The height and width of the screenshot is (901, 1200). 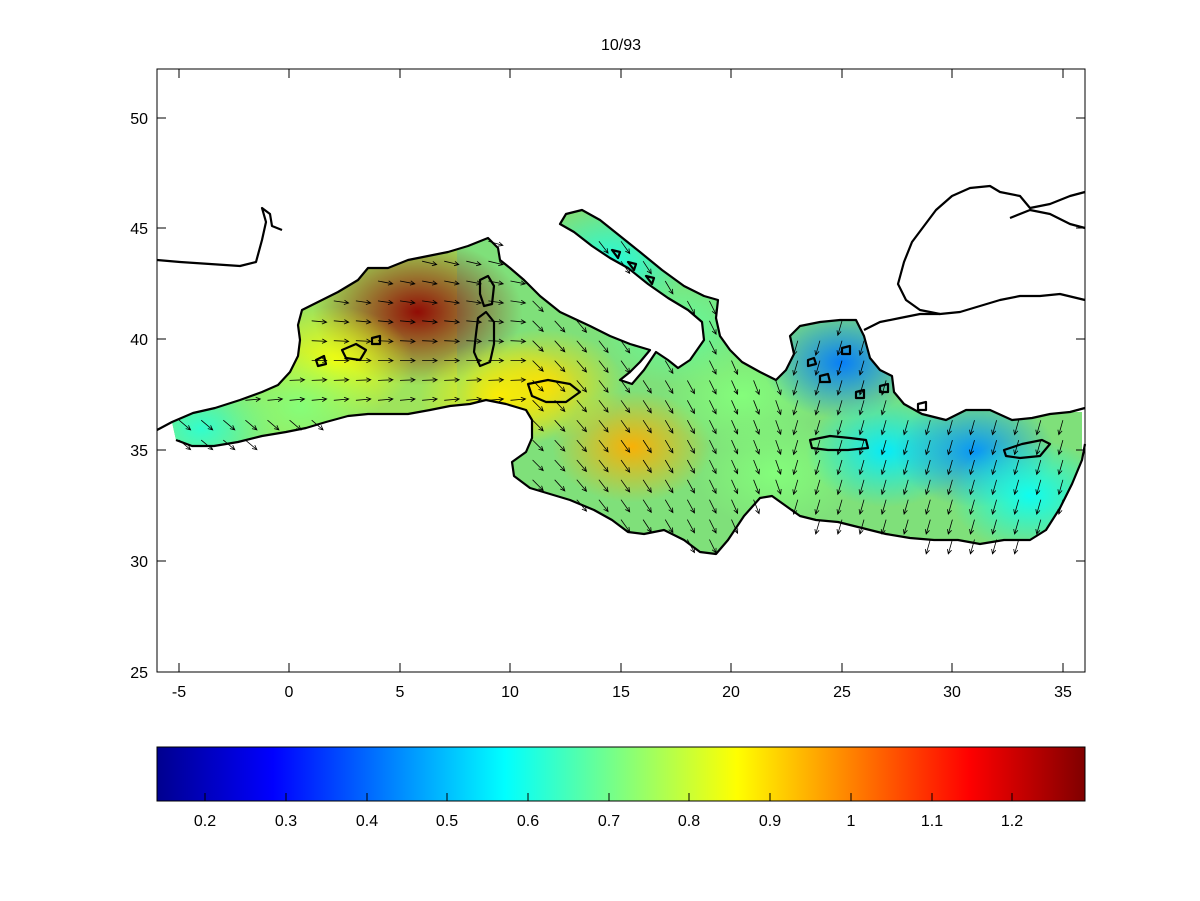 What do you see at coordinates (139, 673) in the screenshot?
I see `y-tick-label: 25` at bounding box center [139, 673].